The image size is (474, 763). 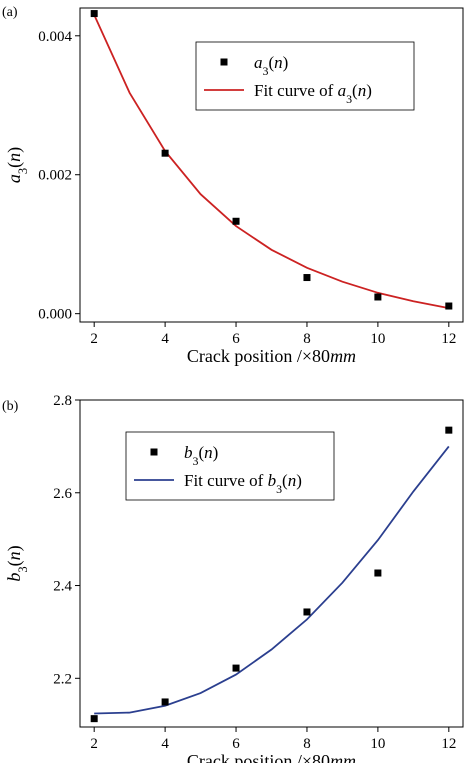 What do you see at coordinates (55, 176) in the screenshot?
I see `y-tick-label: 0.002` at bounding box center [55, 176].